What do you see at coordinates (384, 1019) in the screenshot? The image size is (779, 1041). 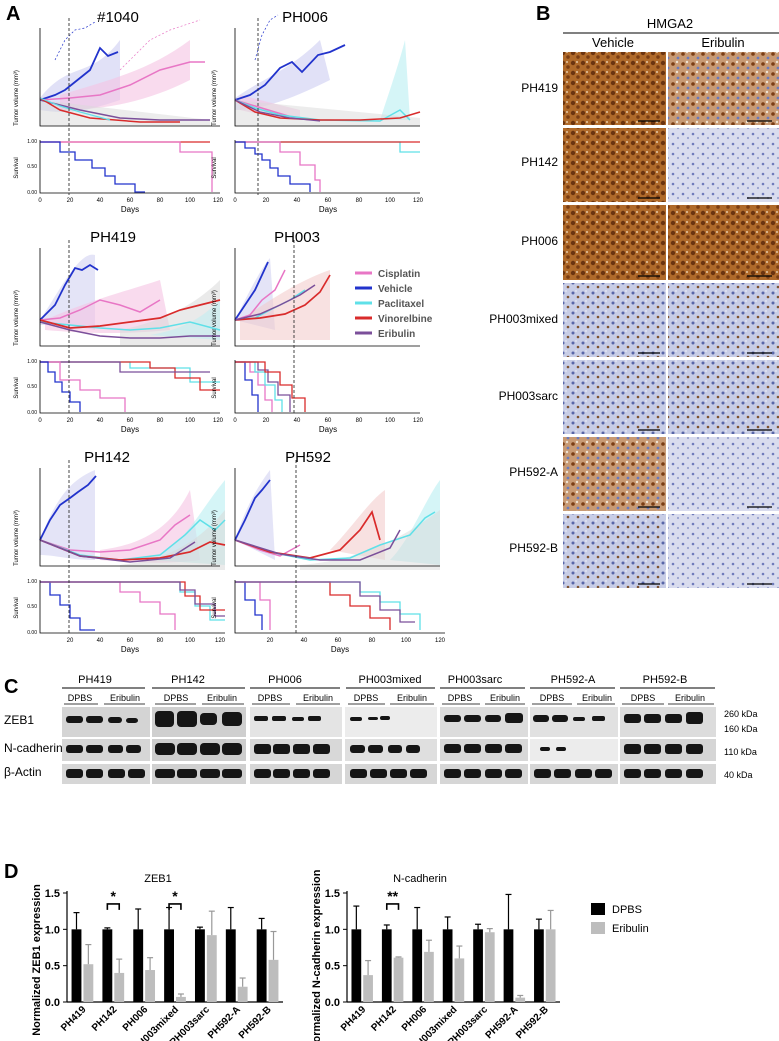 I see `x-category-label: PH142` at bounding box center [384, 1019].